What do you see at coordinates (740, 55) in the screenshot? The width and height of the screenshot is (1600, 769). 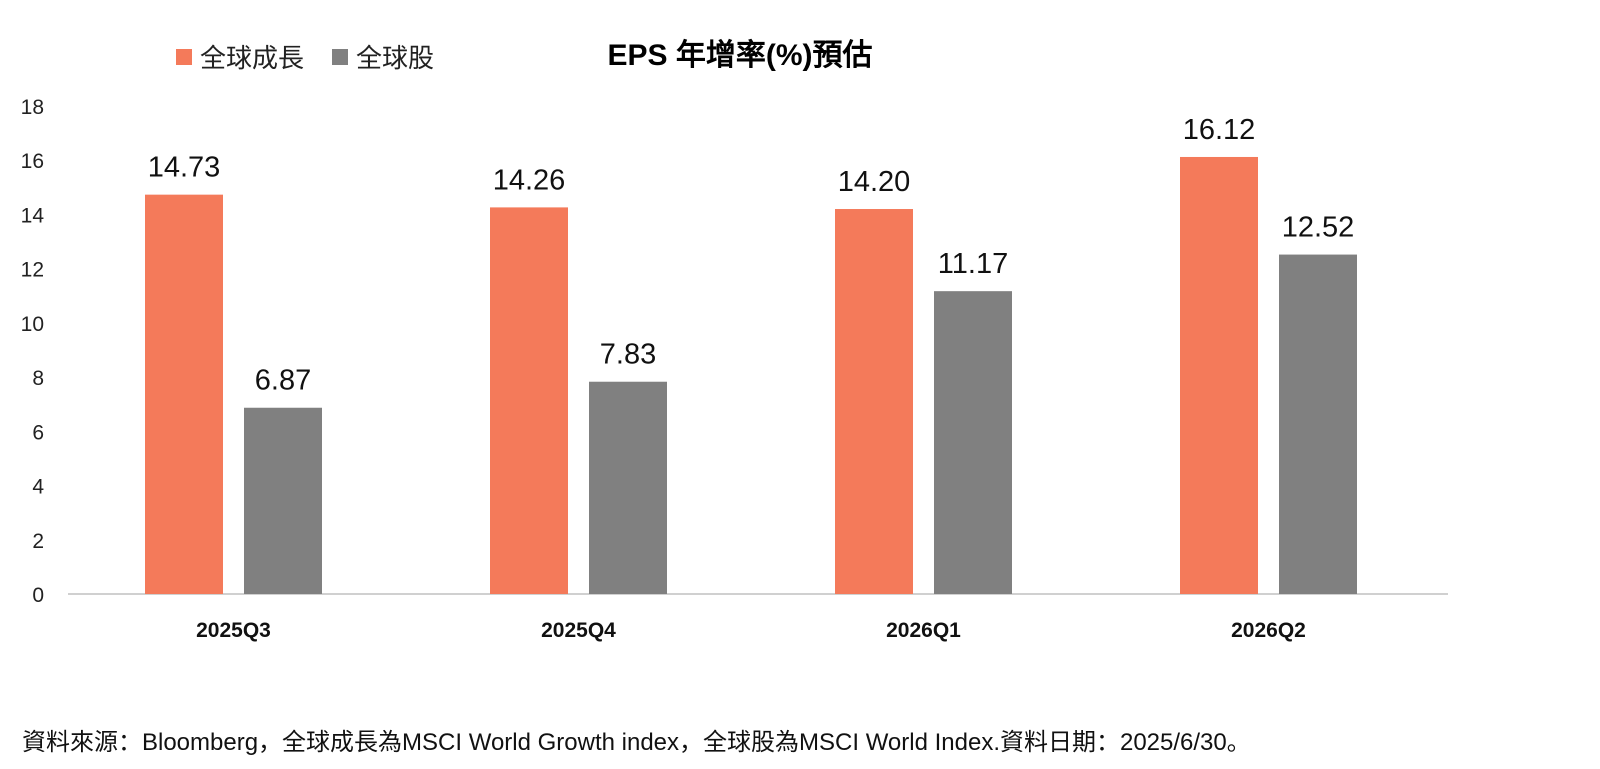 I see `chart-title: EPS 年增率(%)預估` at bounding box center [740, 55].